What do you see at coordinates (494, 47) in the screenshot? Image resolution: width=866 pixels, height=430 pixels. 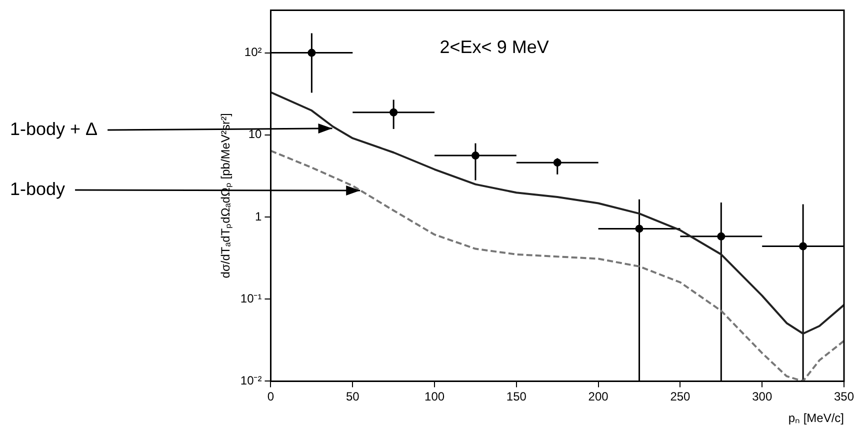 I see `annotation: 2<Ex< 9 MeV` at bounding box center [494, 47].